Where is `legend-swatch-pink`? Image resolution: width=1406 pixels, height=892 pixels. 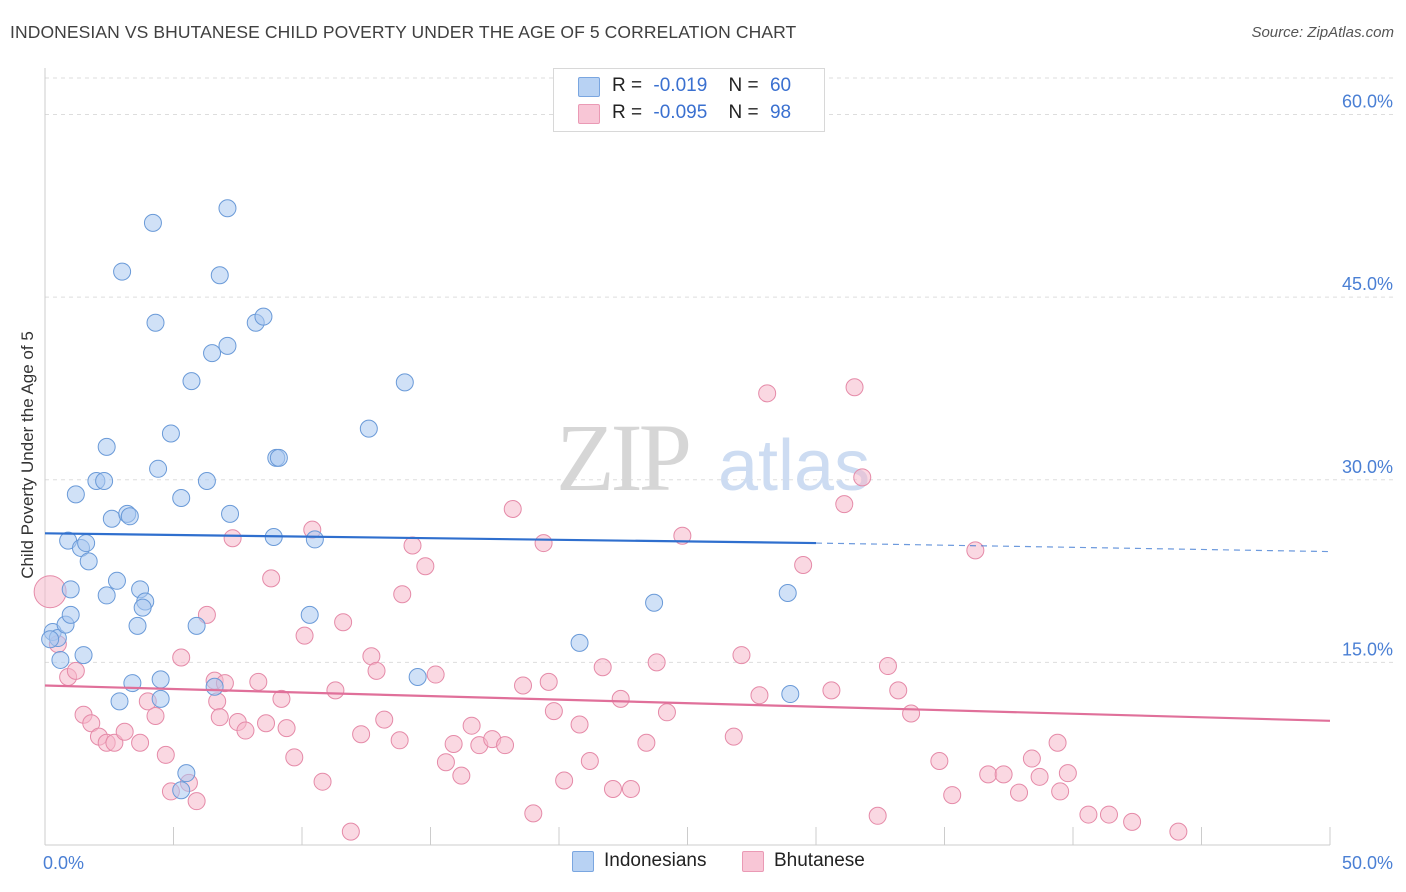 legend-swatch-pink is located at coordinates (589, 114).